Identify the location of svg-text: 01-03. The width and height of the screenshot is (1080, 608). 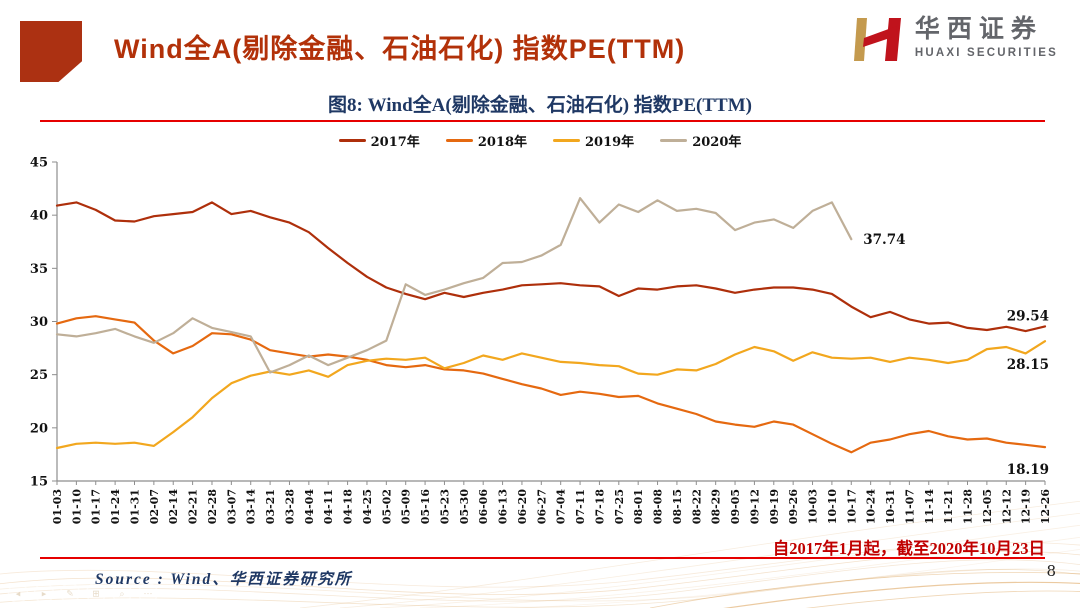
(57, 506).